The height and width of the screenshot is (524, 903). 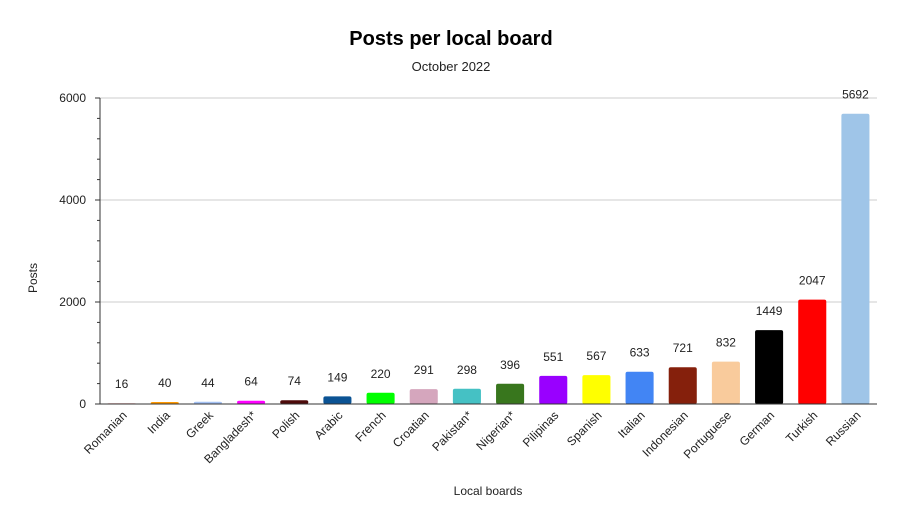 What do you see at coordinates (584, 428) in the screenshot?
I see `x-tick-label: Spanish` at bounding box center [584, 428].